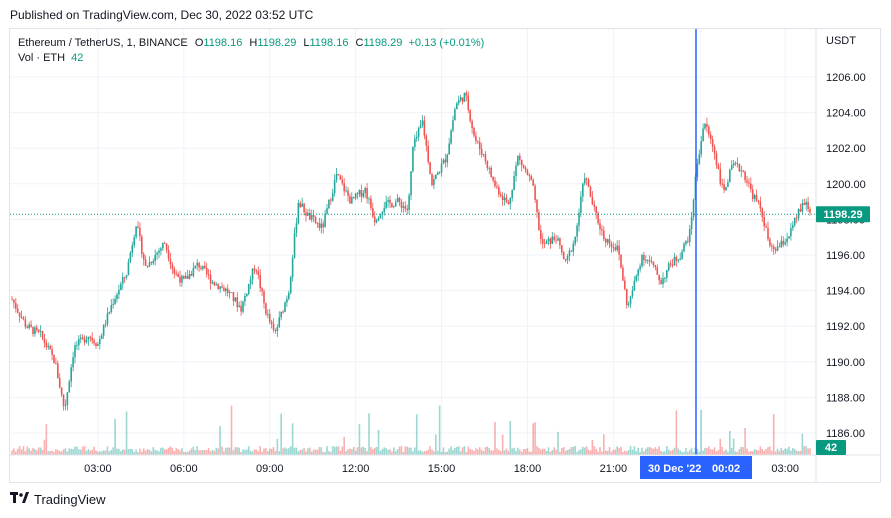 This screenshot has width=891, height=518. What do you see at coordinates (42, 58) in the screenshot?
I see `volume-label: Vol · ETH` at bounding box center [42, 58].